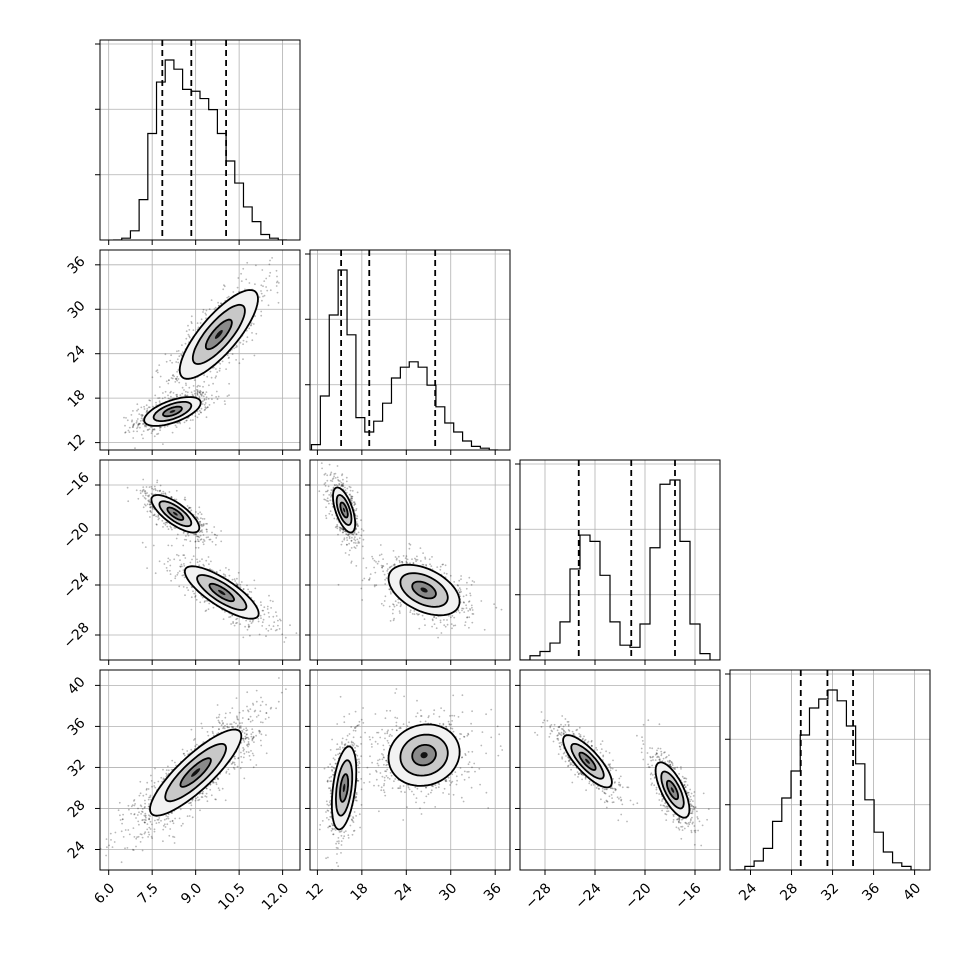 The height and width of the screenshot is (975, 970). I want to click on histogram-bins, so click(200, 140).